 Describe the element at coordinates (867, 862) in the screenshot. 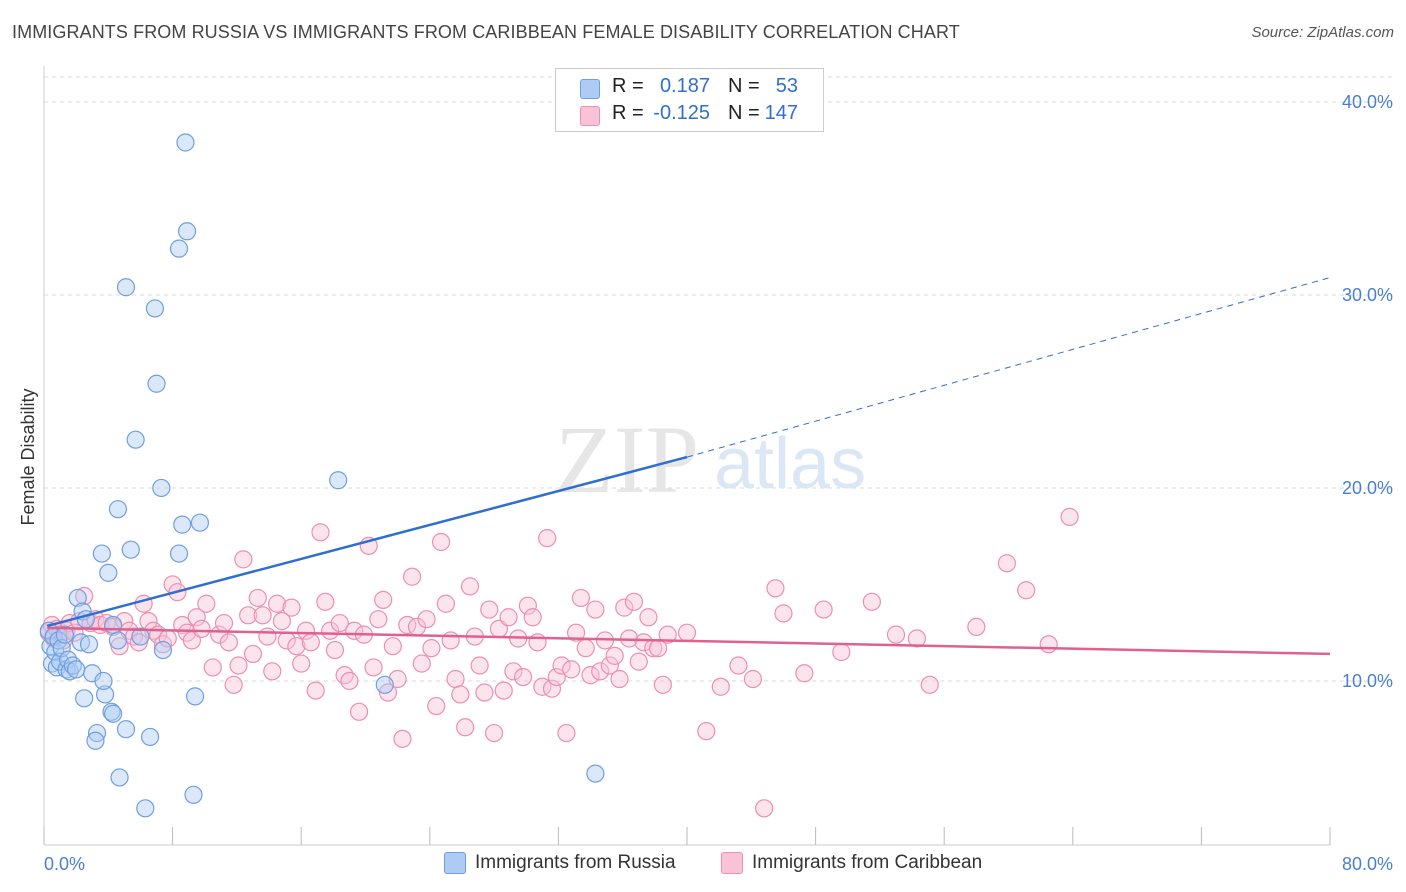

I see `bottom-legend-label-caribbean: Immigrants from Caribbean` at that location.